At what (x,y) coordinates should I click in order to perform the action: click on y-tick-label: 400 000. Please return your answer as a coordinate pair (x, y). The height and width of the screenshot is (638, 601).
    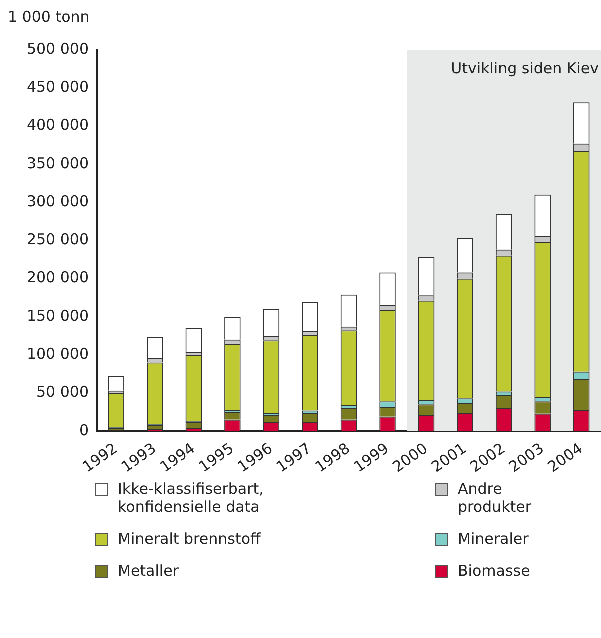
    Looking at the image, I should click on (57, 125).